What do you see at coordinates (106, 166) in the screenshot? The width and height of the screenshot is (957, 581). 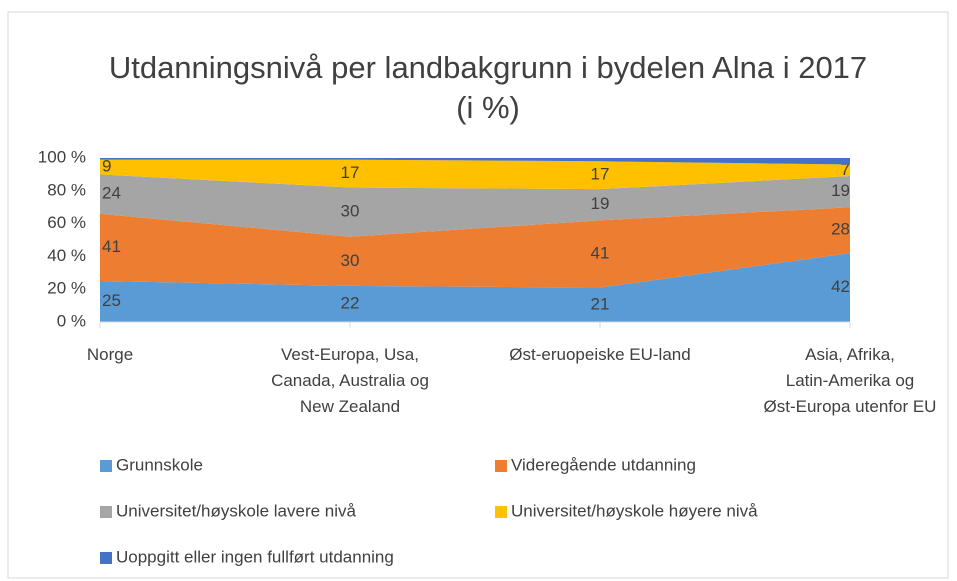 I see `data-label: 9` at bounding box center [106, 166].